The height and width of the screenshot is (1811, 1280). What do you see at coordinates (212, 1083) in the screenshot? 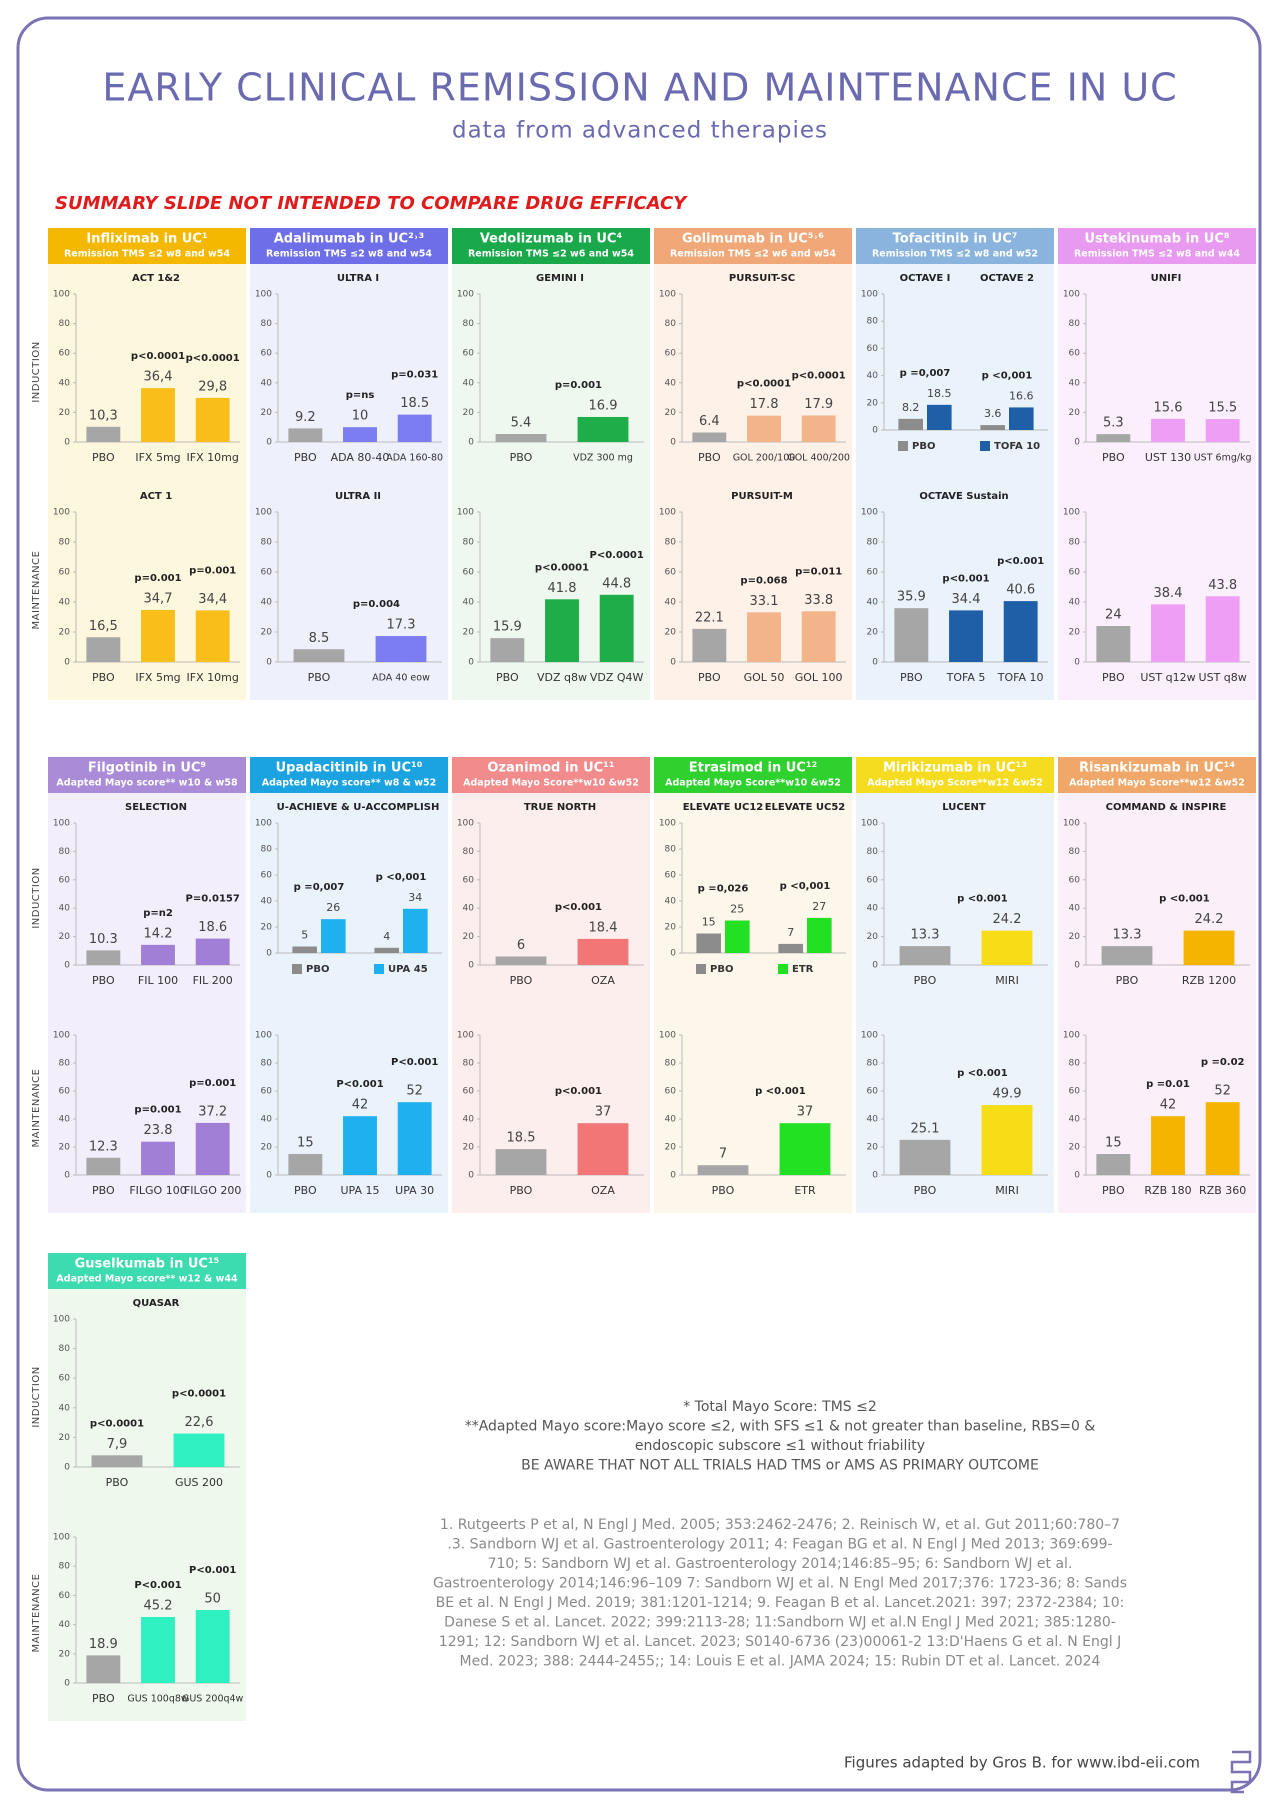
I see `p-value: p=0.001` at bounding box center [212, 1083].